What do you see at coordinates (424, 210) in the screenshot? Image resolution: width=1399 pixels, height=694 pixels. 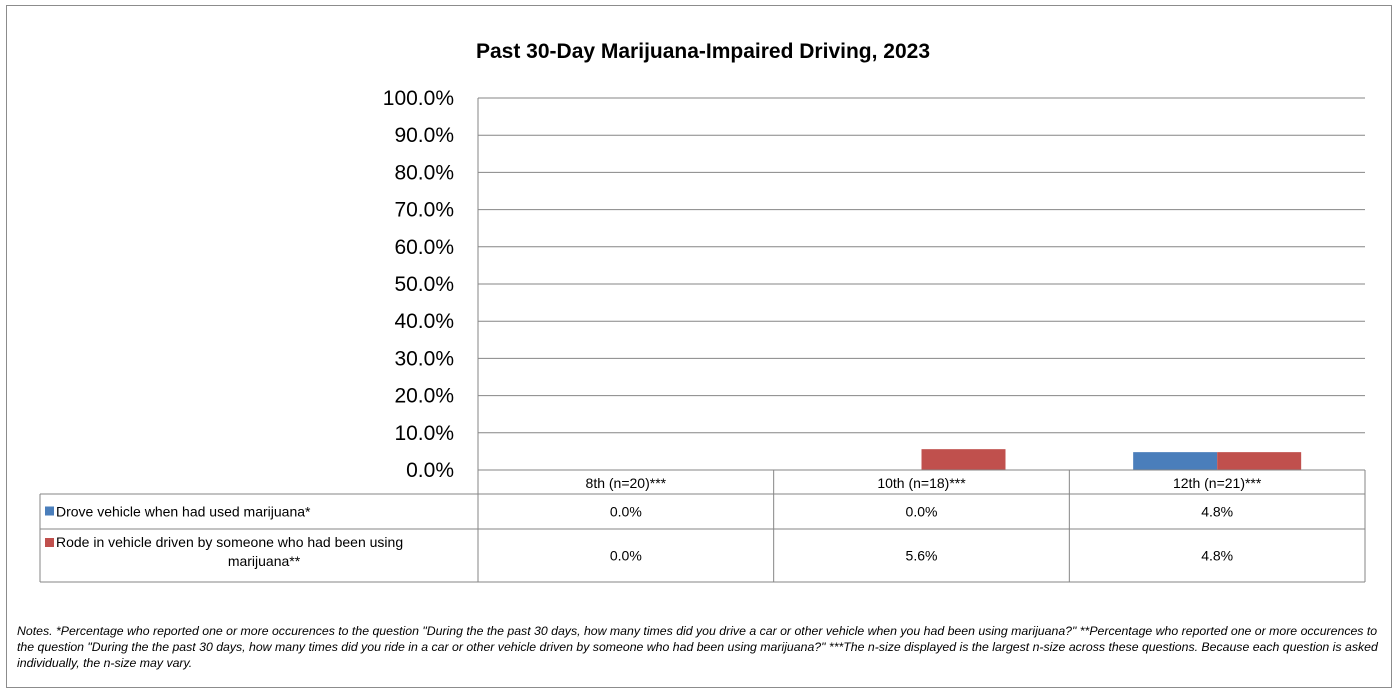 I see `y-tick-label: 70.0%` at bounding box center [424, 210].